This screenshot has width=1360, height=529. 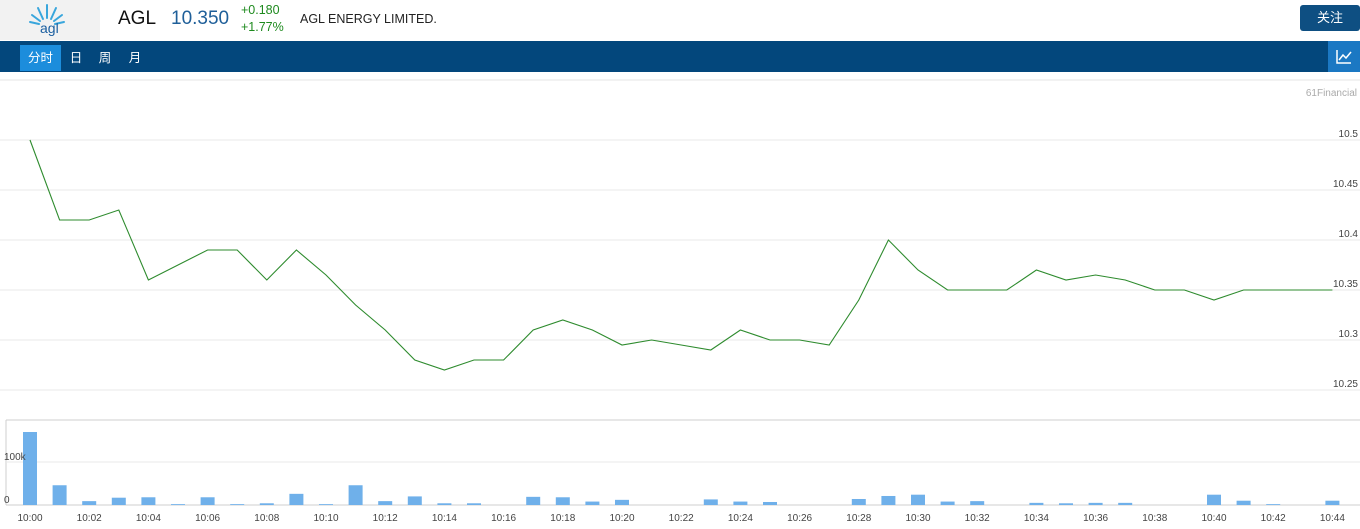 What do you see at coordinates (89, 518) in the screenshot?
I see `time-axis-label: 10:02` at bounding box center [89, 518].